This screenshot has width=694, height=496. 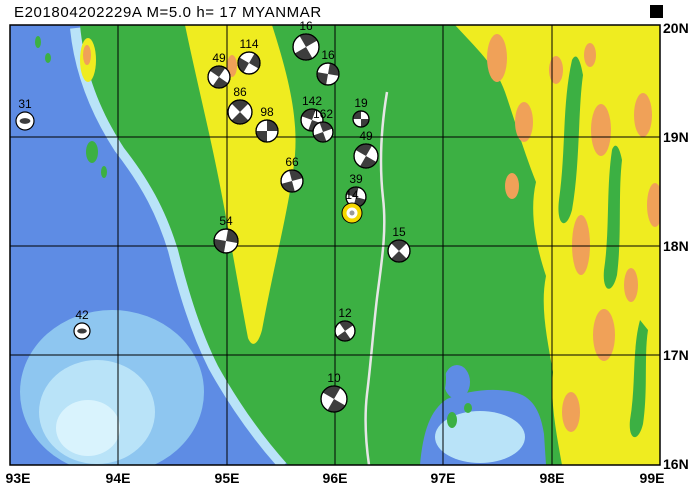 What do you see at coordinates (361, 112) in the screenshot?
I see `focal-mechanism: 19` at bounding box center [361, 112].